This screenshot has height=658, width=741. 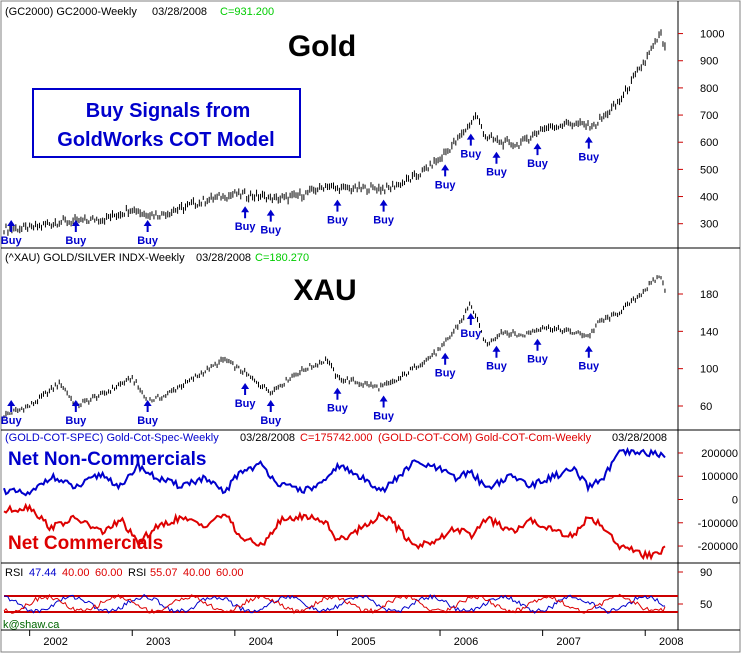 I want to click on rsi-y-tick-label: 50, so click(x=706, y=605).